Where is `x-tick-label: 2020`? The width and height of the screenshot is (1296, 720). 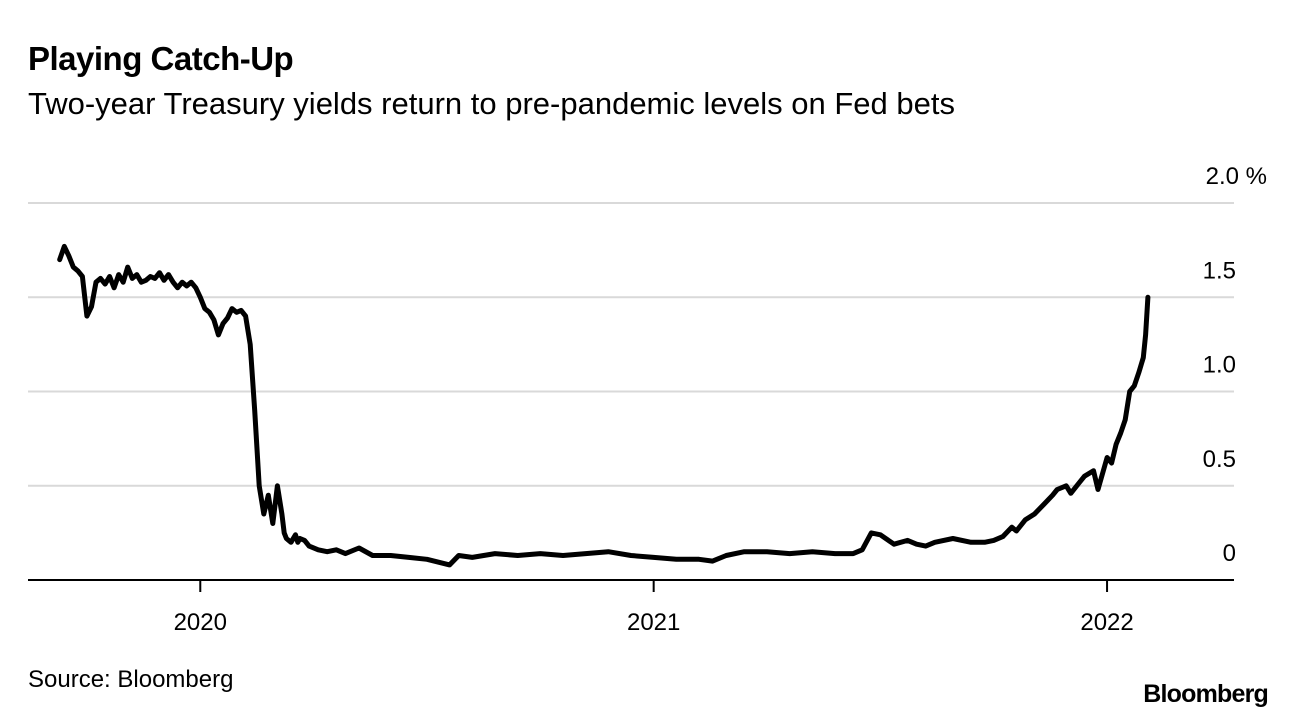 x-tick-label: 2020 is located at coordinates (200, 622).